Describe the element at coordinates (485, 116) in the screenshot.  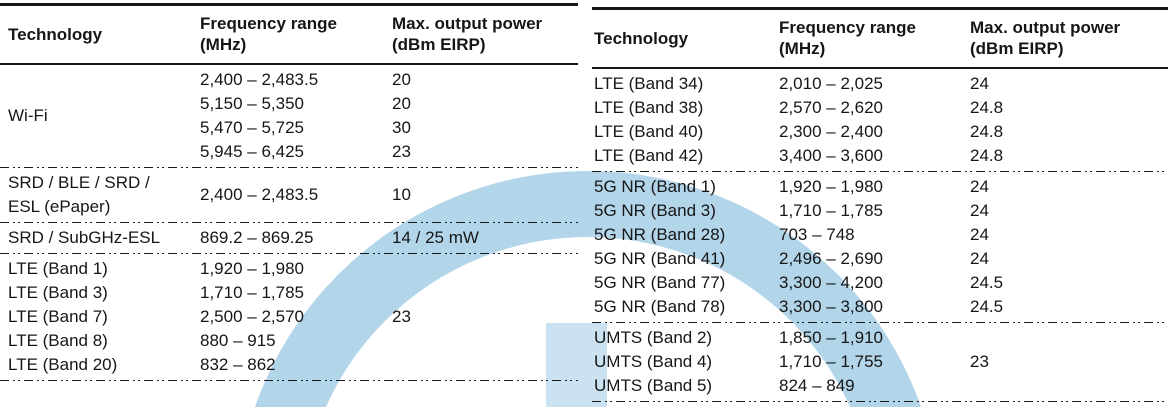
I see `power-cell: 20 20 30 23` at that location.